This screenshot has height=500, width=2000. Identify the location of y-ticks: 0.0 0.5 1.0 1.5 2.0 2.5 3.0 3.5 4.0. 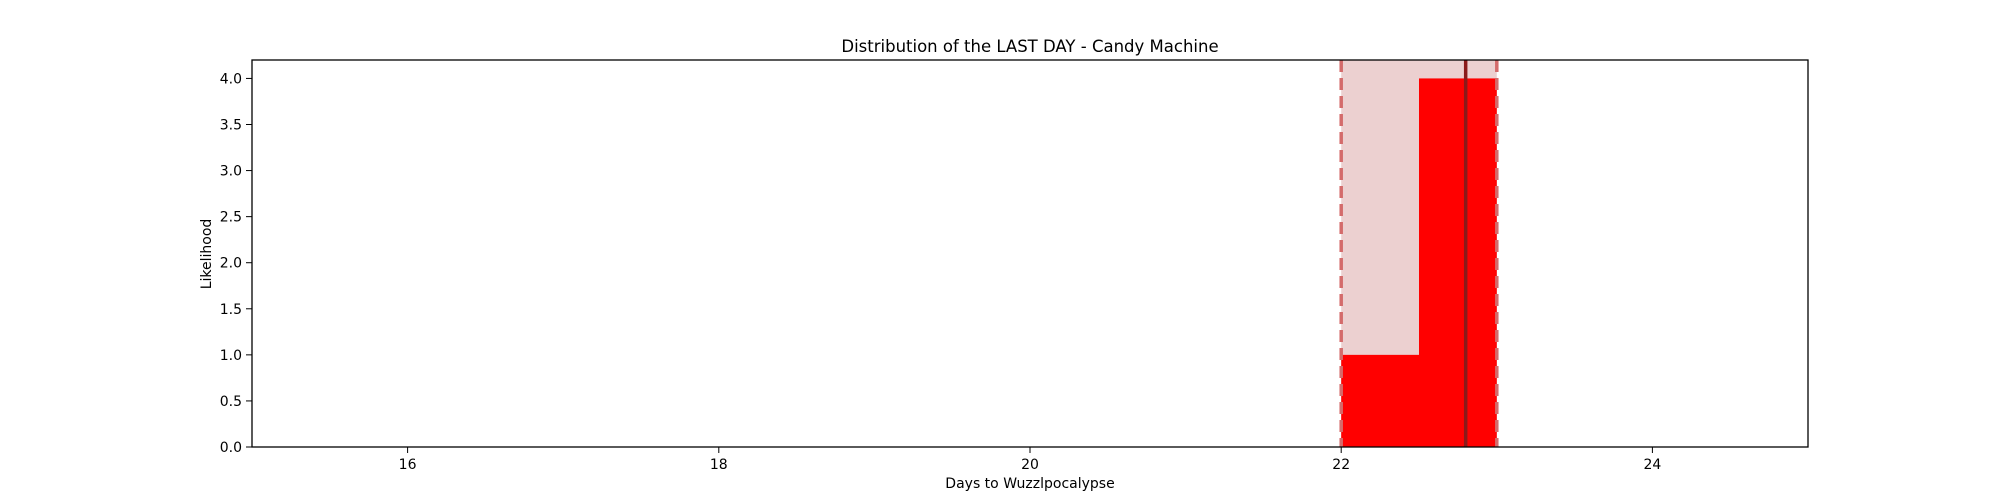
(236, 263).